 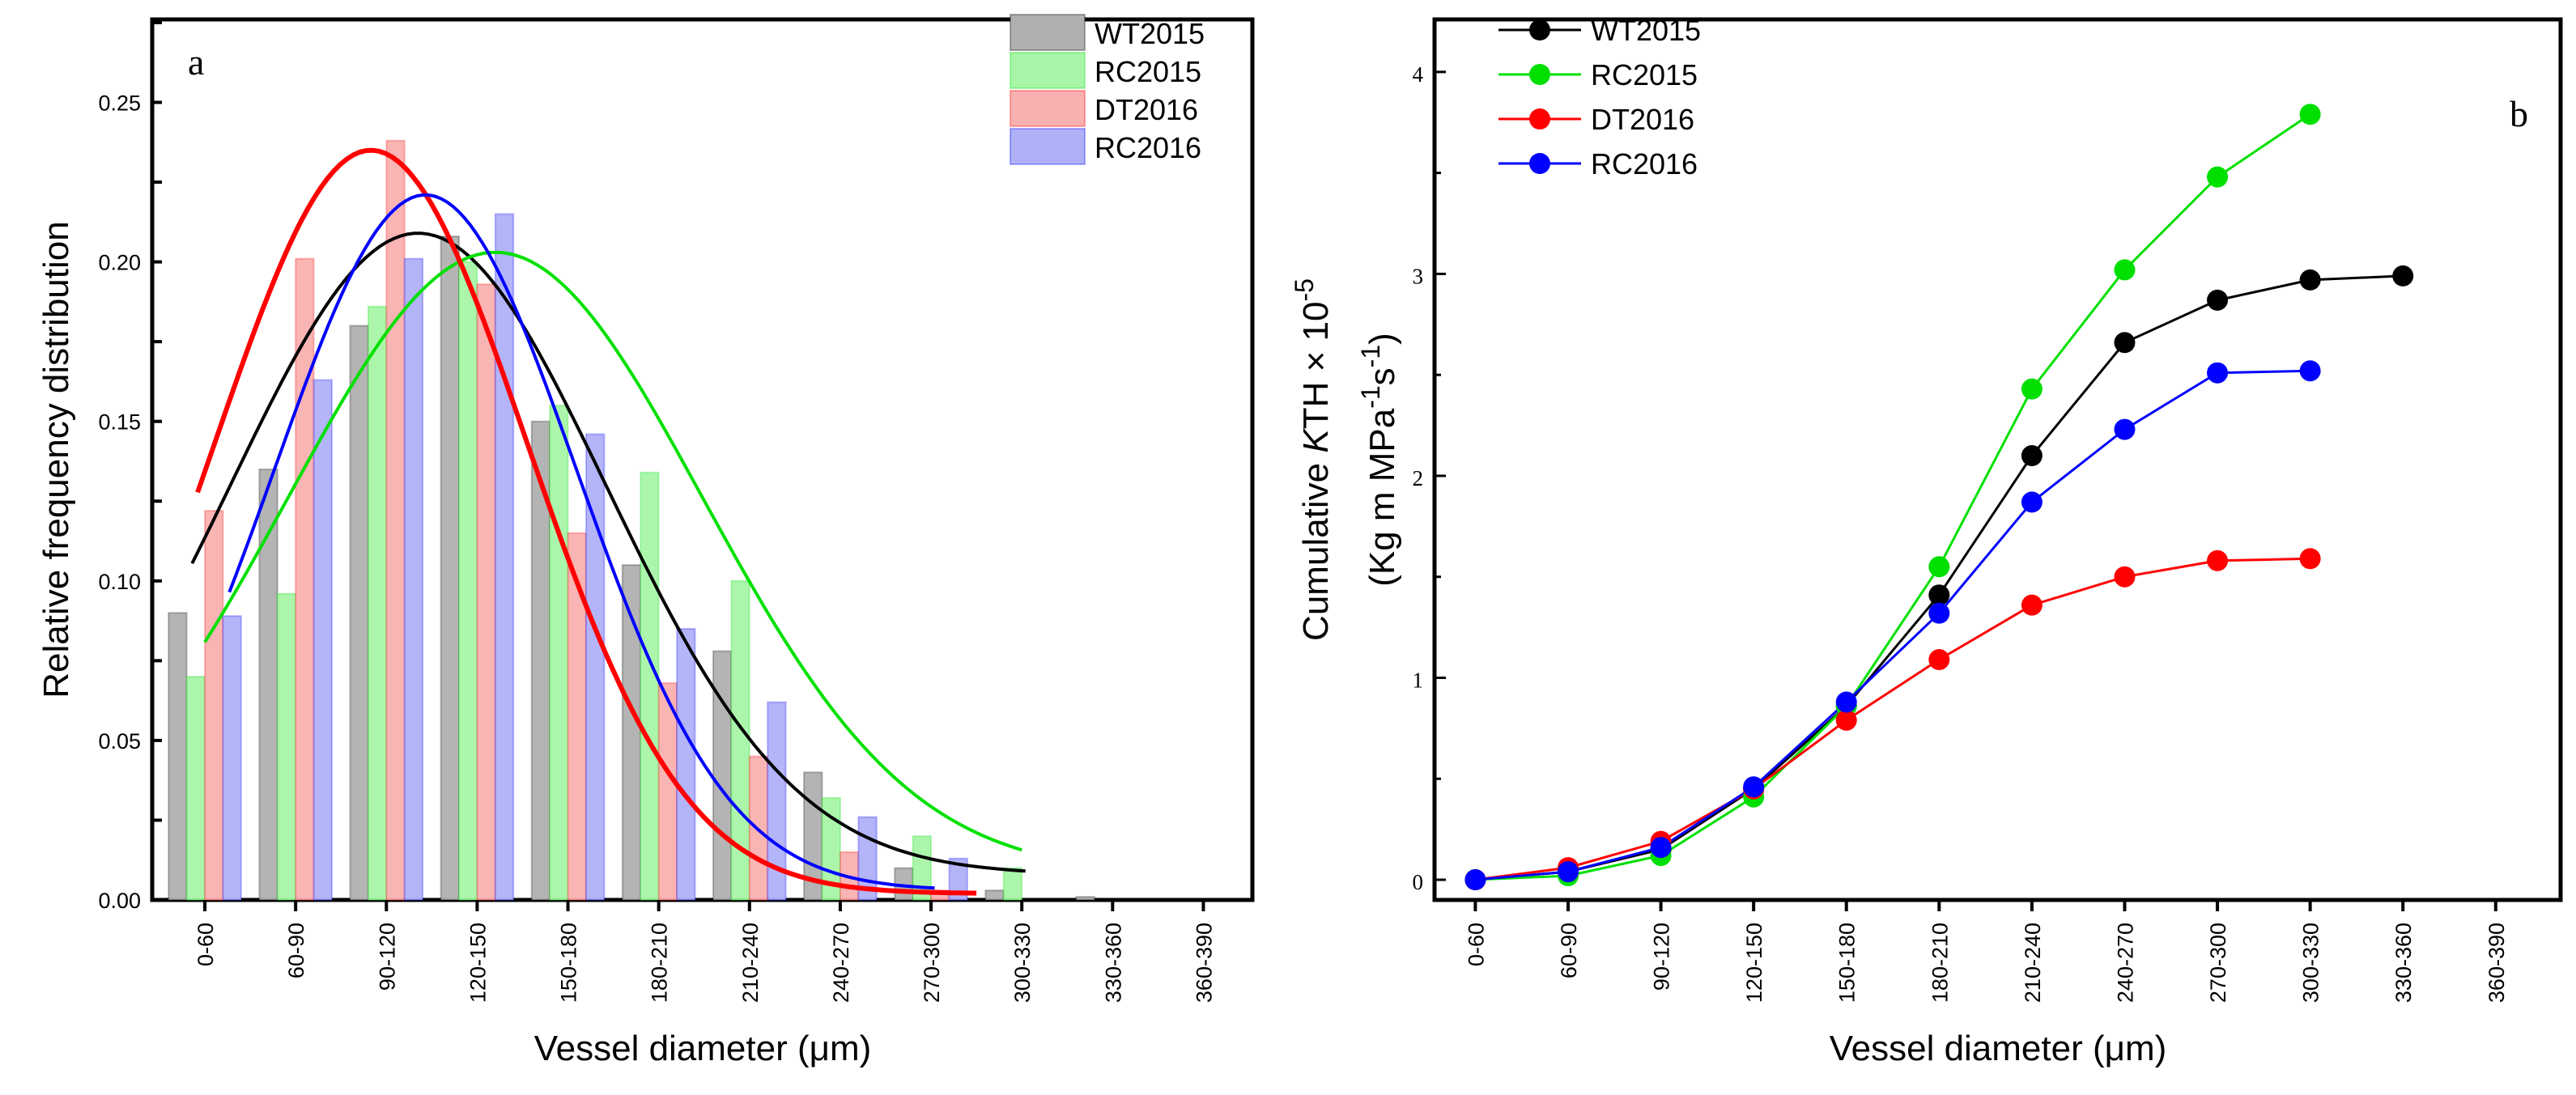 I want to click on y-tick-label: 1, so click(x=1418, y=680).